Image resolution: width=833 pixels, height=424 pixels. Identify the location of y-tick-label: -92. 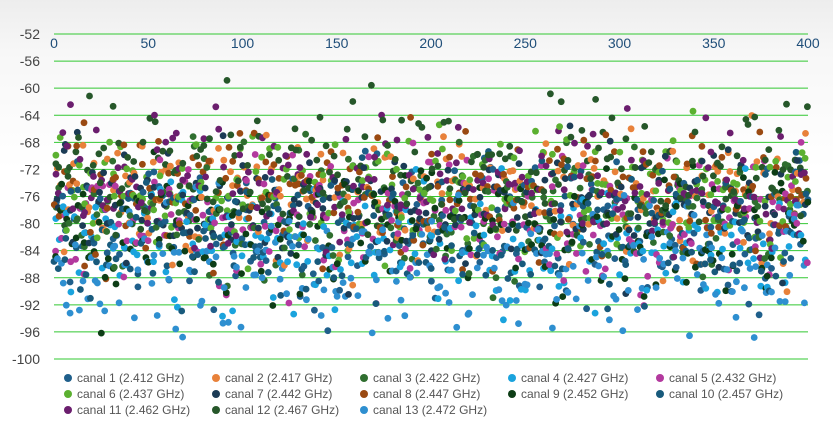
(30, 305).